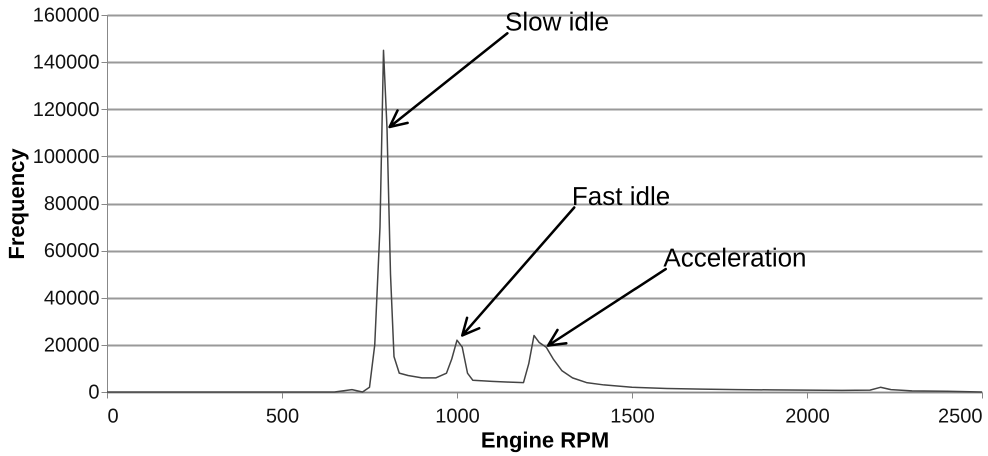 The height and width of the screenshot is (456, 988). What do you see at coordinates (66, 157) in the screenshot?
I see `y-tick-label: 100000` at bounding box center [66, 157].